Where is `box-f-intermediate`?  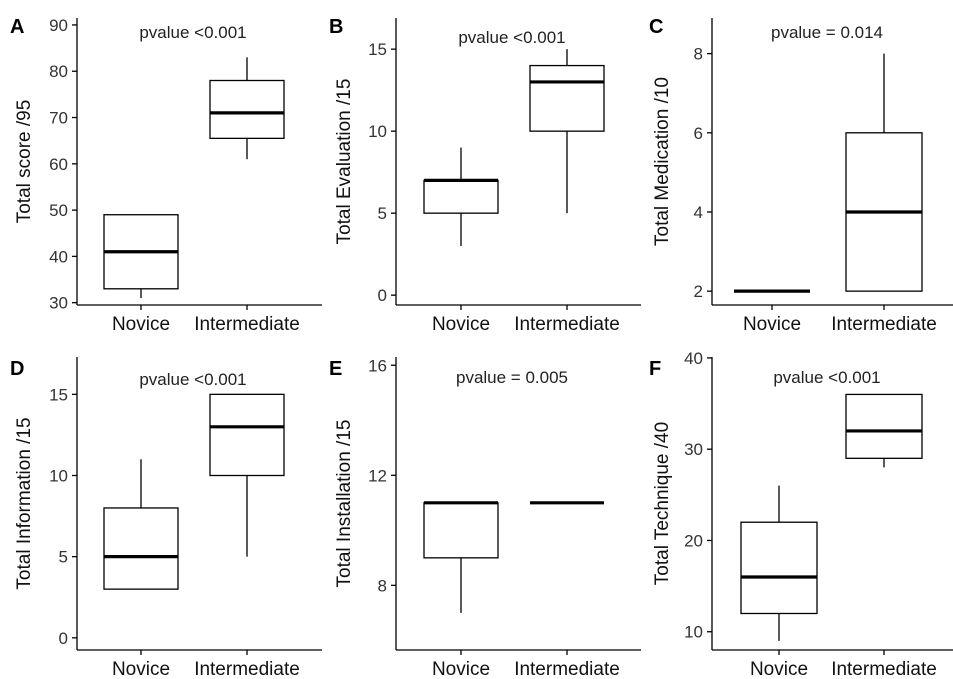 box-f-intermediate is located at coordinates (884, 426).